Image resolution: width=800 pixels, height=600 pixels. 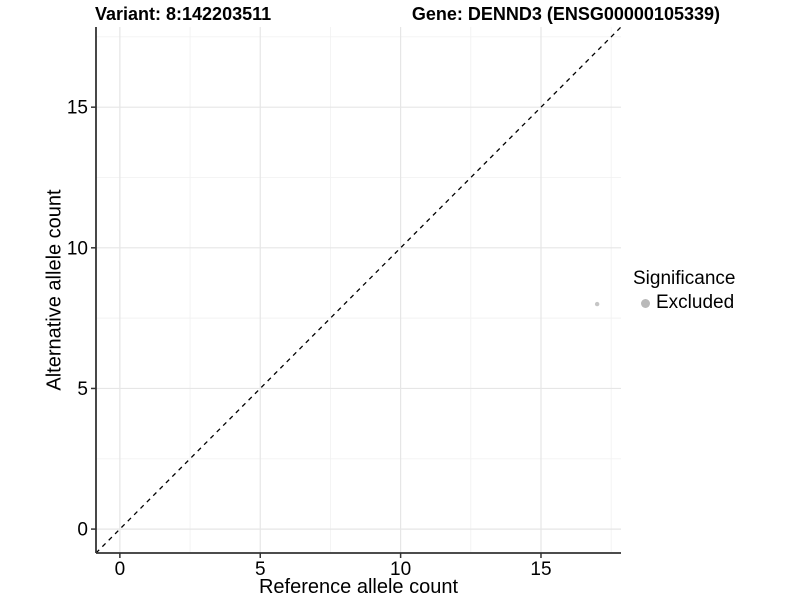 I want to click on x-tick-label: 0, so click(x=120, y=569).